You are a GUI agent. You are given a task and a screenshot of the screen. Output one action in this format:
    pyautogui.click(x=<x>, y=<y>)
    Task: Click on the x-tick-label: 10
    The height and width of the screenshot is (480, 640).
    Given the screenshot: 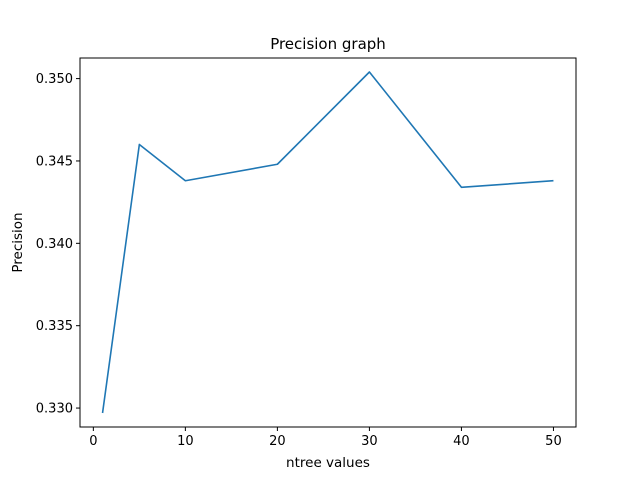 What is the action you would take?
    pyautogui.click(x=185, y=441)
    